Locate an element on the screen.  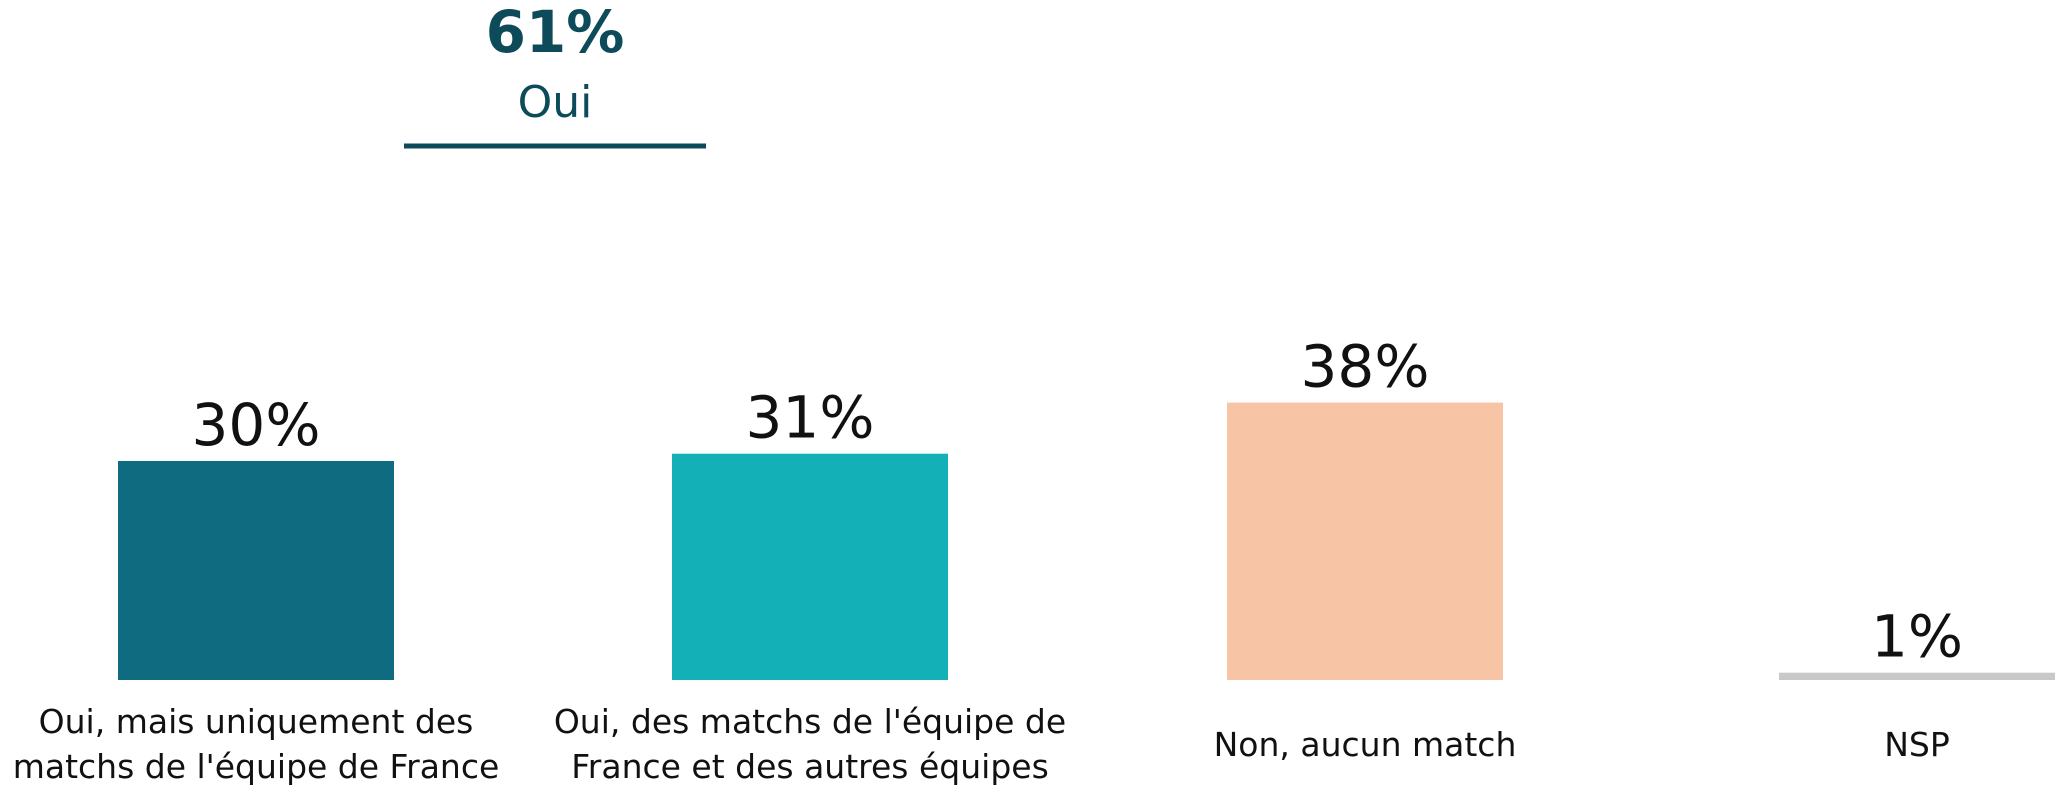
category-label: Non, aucun match is located at coordinates (1365, 744).